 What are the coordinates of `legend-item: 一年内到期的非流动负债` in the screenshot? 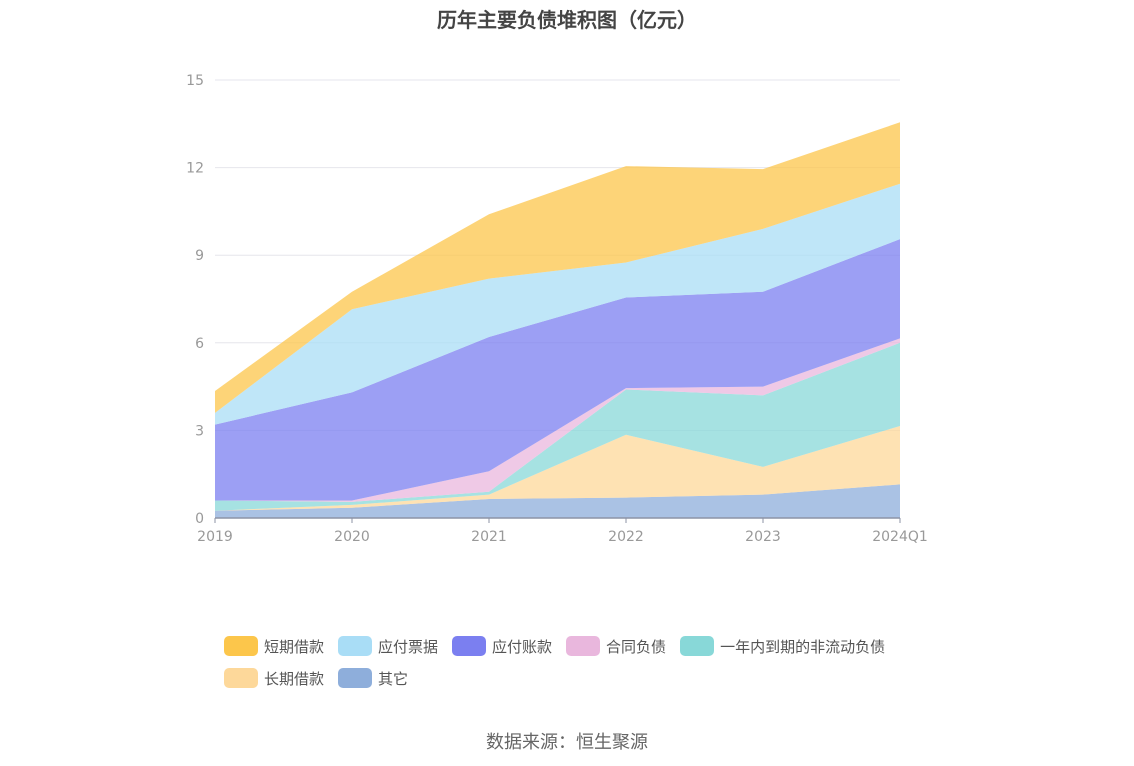 It's located at (782, 646).